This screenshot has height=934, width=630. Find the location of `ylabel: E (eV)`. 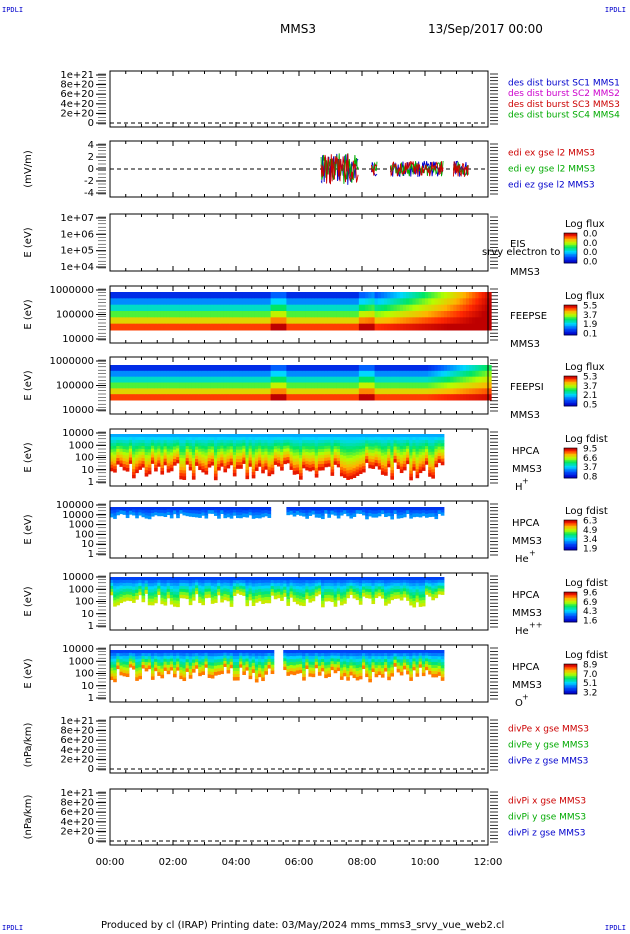

ylabel: E (eV) is located at coordinates (28, 673).